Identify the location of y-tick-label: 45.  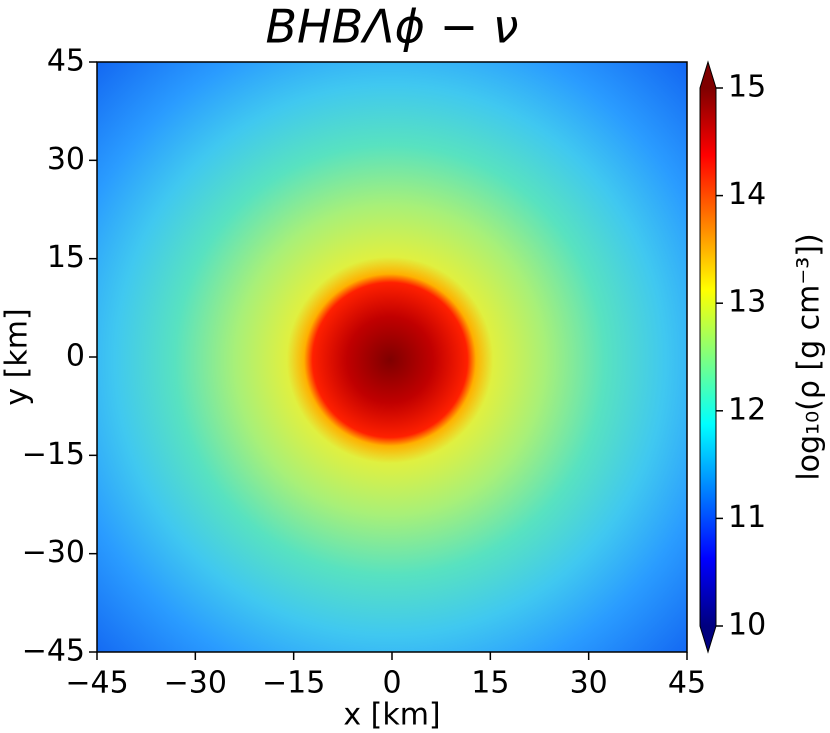
(66, 61).